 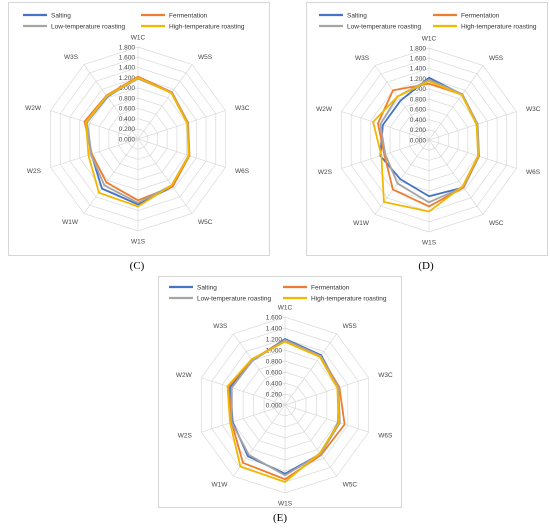 I want to click on panel-caption-d: (D), so click(x=426, y=266).